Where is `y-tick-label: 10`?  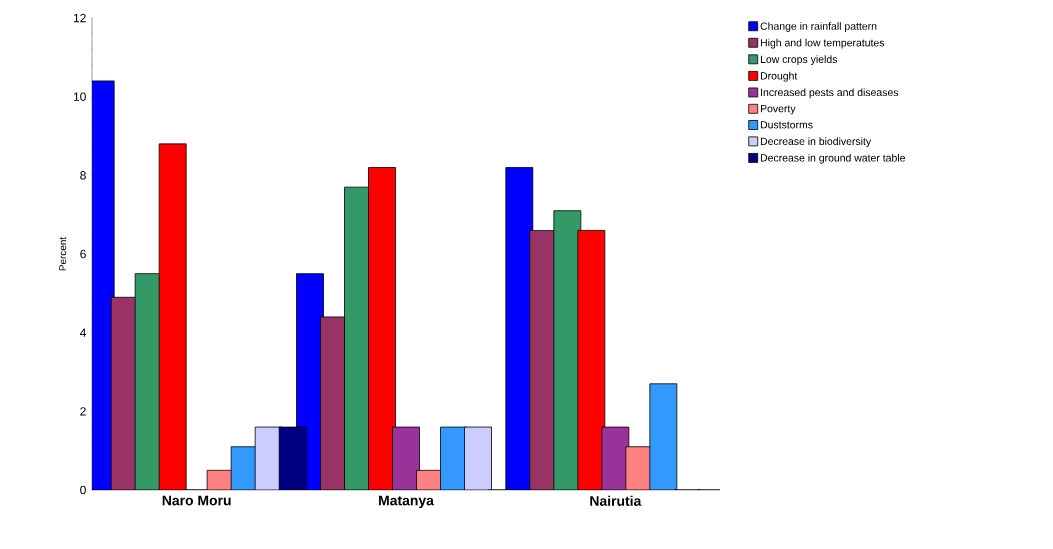 y-tick-label: 10 is located at coordinates (79, 96).